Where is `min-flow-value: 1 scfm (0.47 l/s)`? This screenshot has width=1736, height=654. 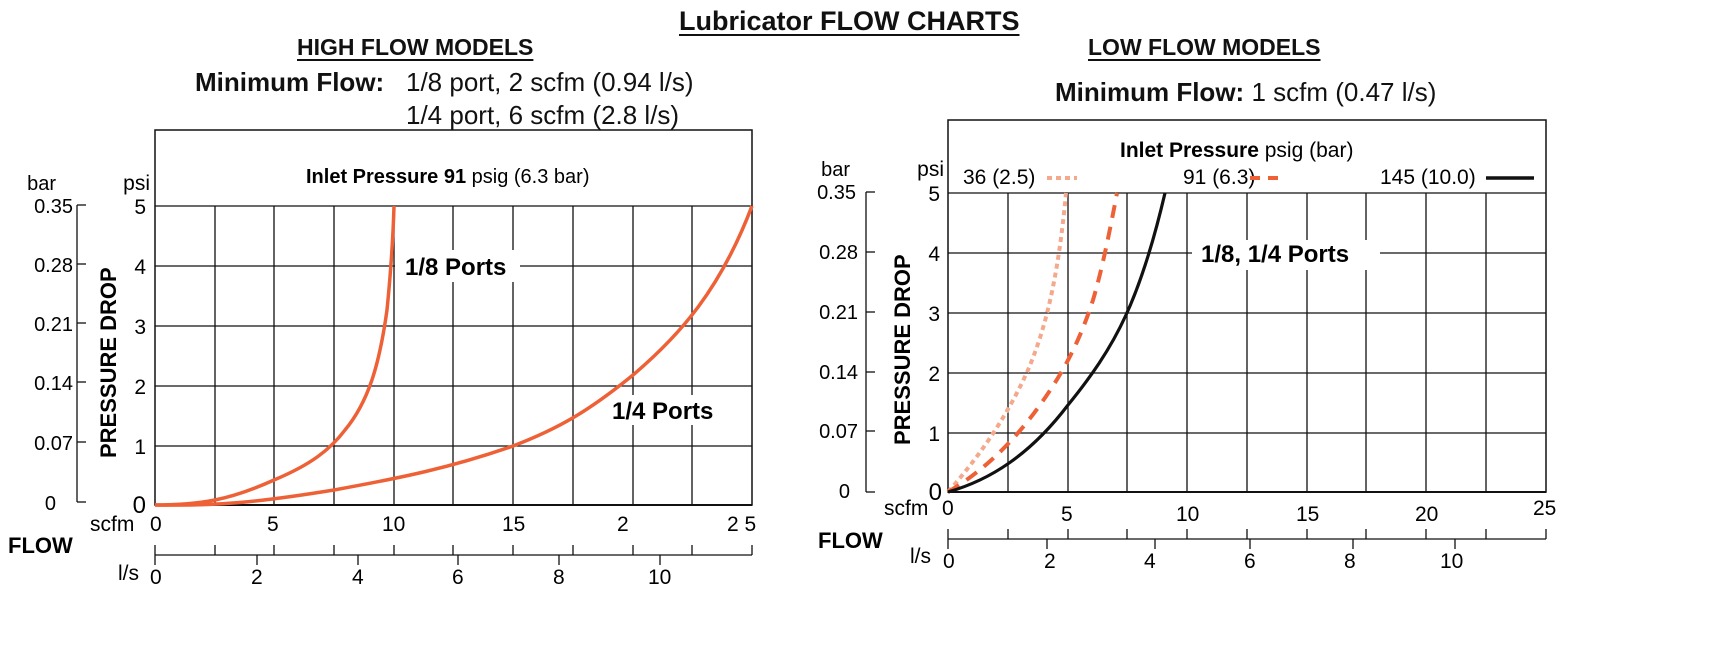
min-flow-value: 1 scfm (0.47 l/s) is located at coordinates (1344, 92).